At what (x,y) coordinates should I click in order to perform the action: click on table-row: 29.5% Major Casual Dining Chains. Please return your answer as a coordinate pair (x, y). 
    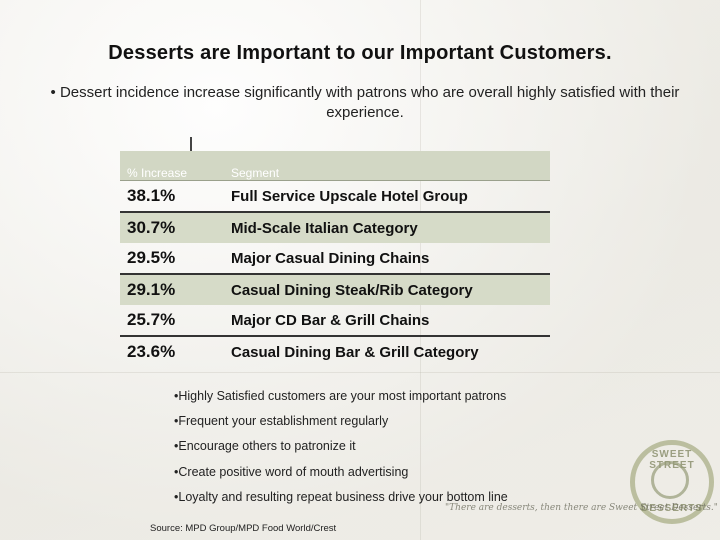
    Looking at the image, I should click on (335, 259).